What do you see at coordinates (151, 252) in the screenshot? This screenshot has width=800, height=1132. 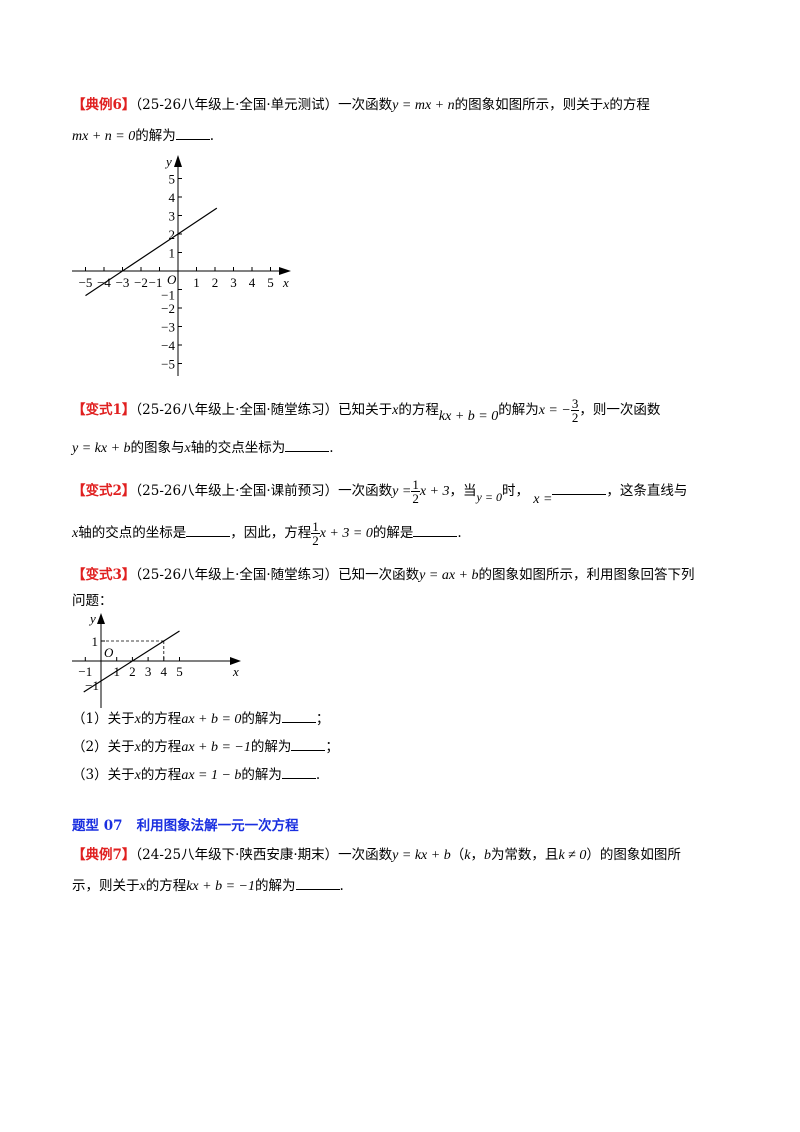 I see `function-line` at bounding box center [151, 252].